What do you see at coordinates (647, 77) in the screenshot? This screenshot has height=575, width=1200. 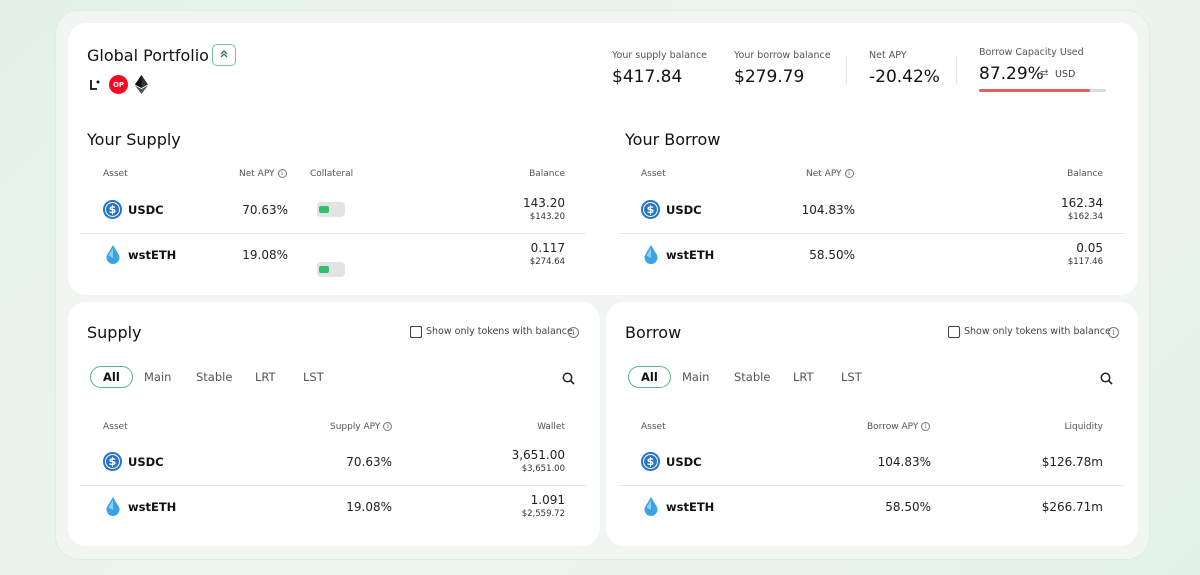 I see `supply-balance-value: $417.84` at bounding box center [647, 77].